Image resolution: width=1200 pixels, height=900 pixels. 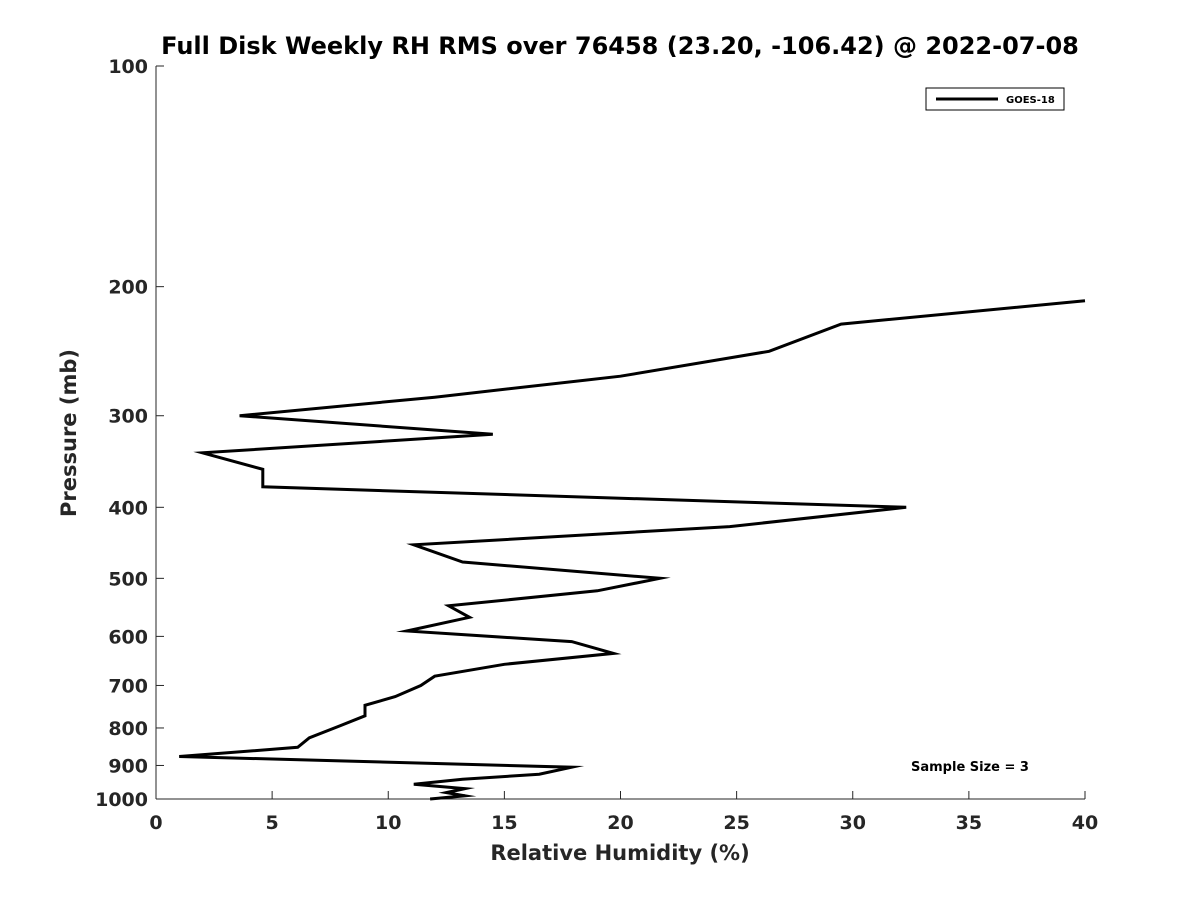 I want to click on y-tick-label: 800, so click(x=128, y=729).